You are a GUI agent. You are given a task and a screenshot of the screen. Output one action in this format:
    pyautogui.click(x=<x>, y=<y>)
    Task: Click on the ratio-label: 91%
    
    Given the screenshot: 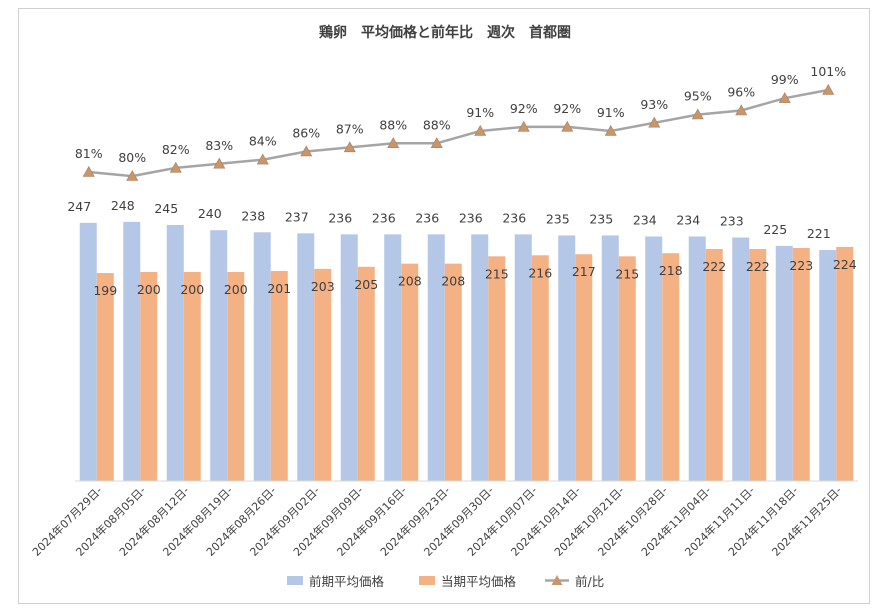 What is the action you would take?
    pyautogui.click(x=480, y=112)
    